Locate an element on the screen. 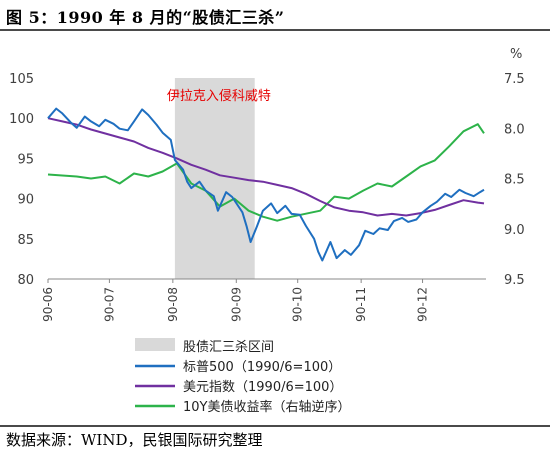  y-left-tick-label: 85 is located at coordinates (25, 240).